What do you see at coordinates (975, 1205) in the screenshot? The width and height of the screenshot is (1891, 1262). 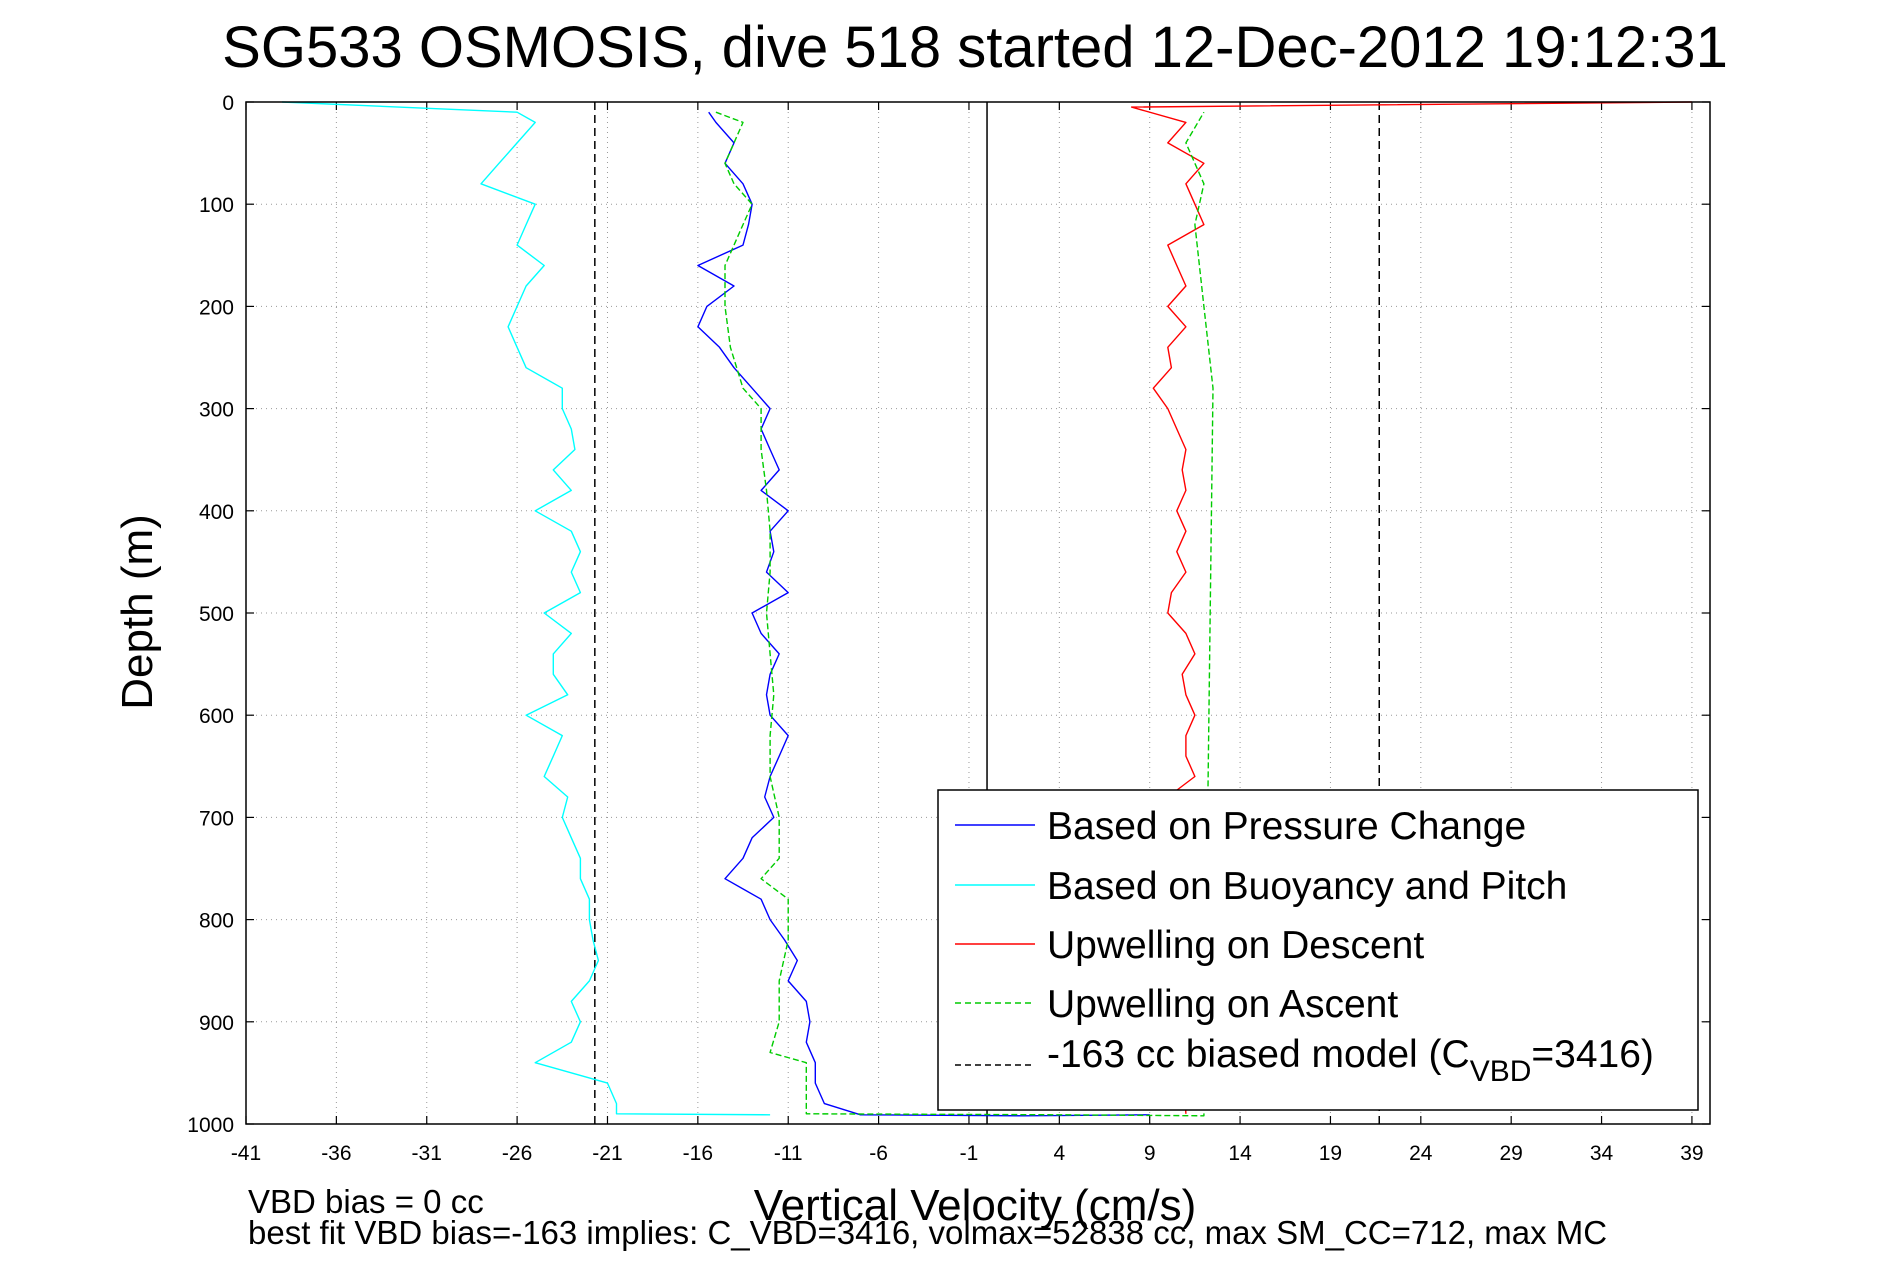 I see `x-axis-label: Vertical Velocity (cm/s)` at bounding box center [975, 1205].